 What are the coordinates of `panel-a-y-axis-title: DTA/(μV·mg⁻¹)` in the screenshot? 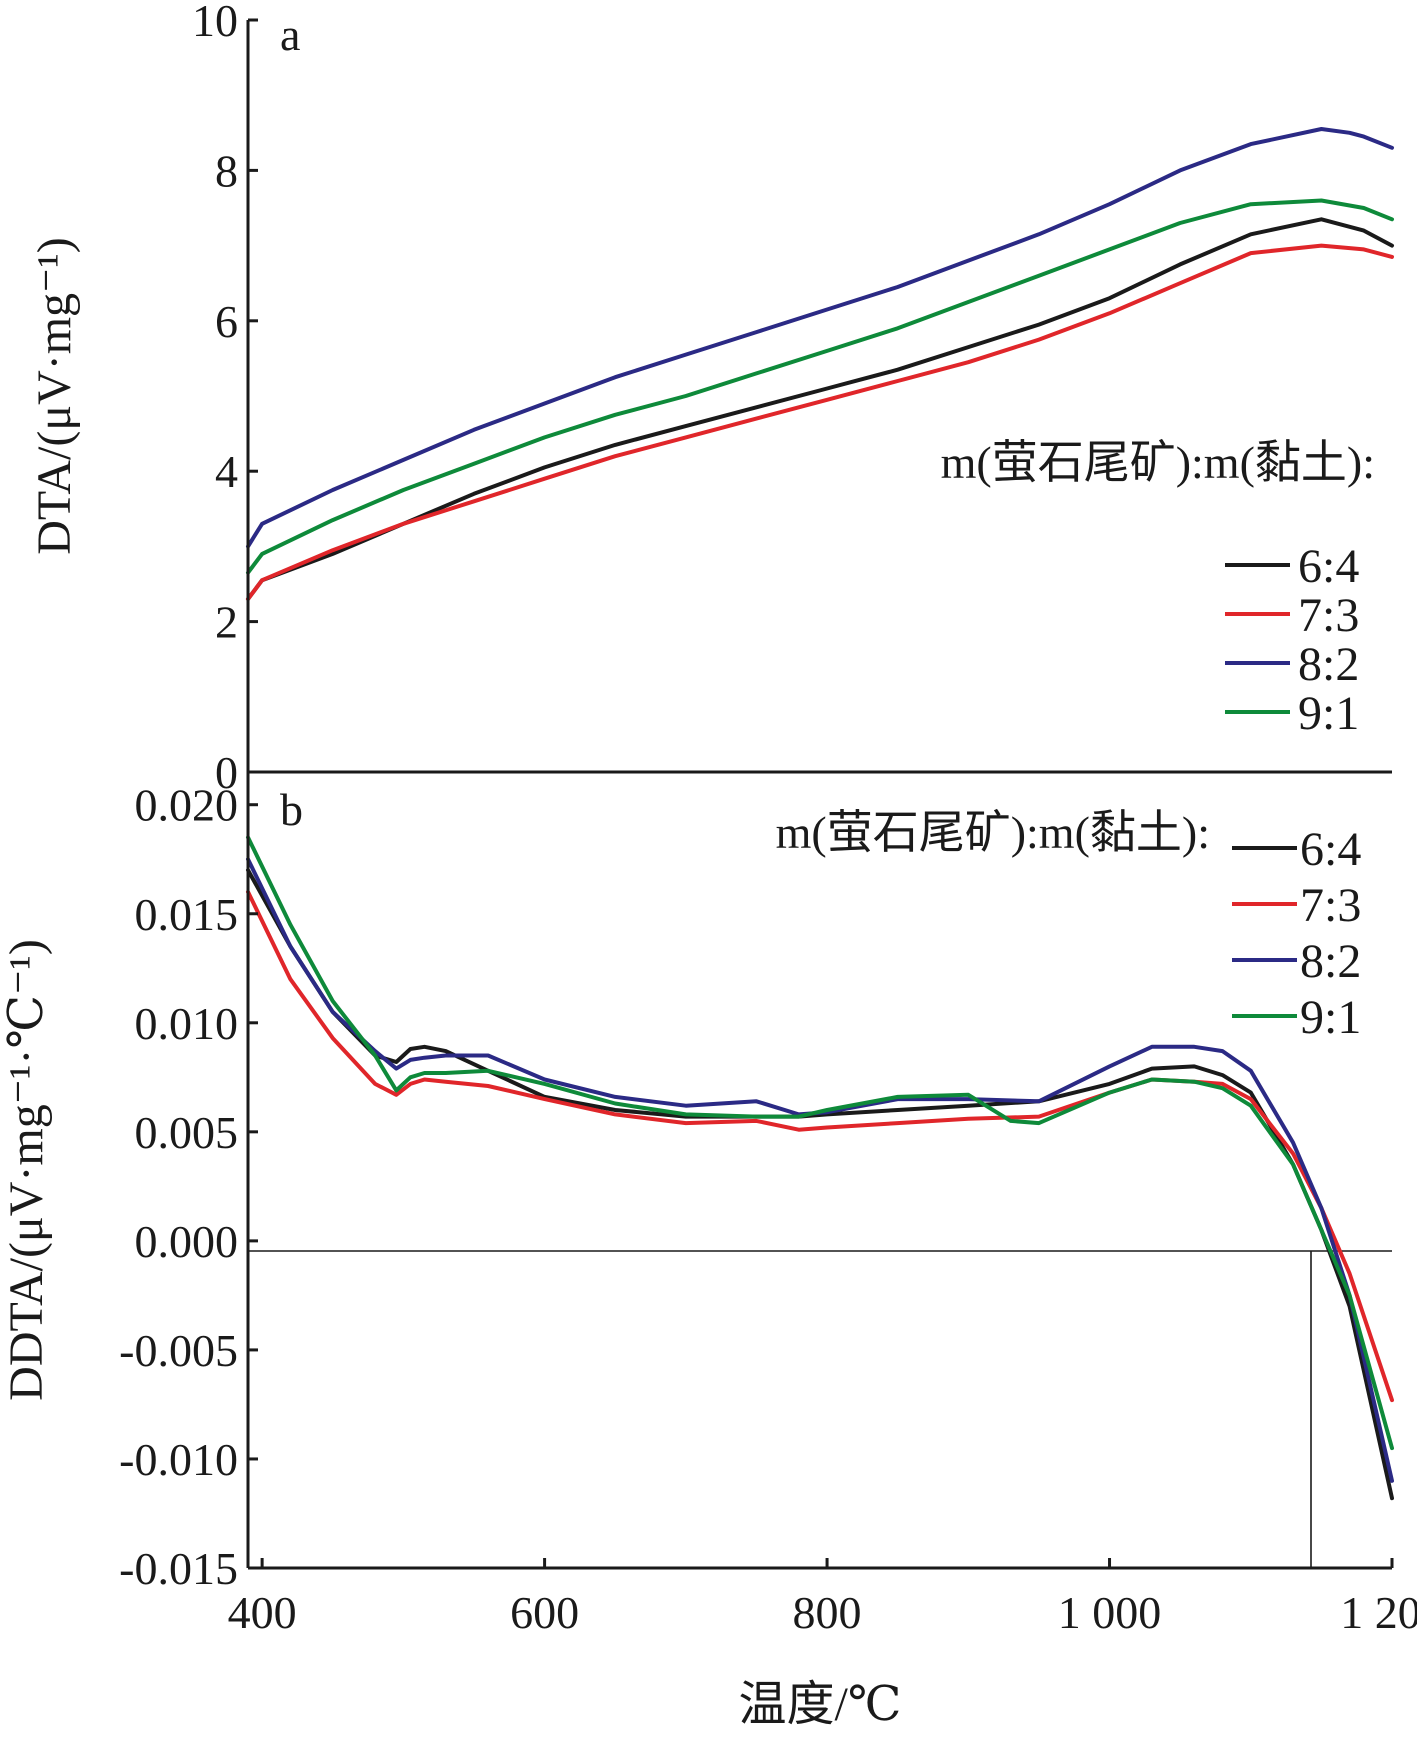 It's located at (54, 396).